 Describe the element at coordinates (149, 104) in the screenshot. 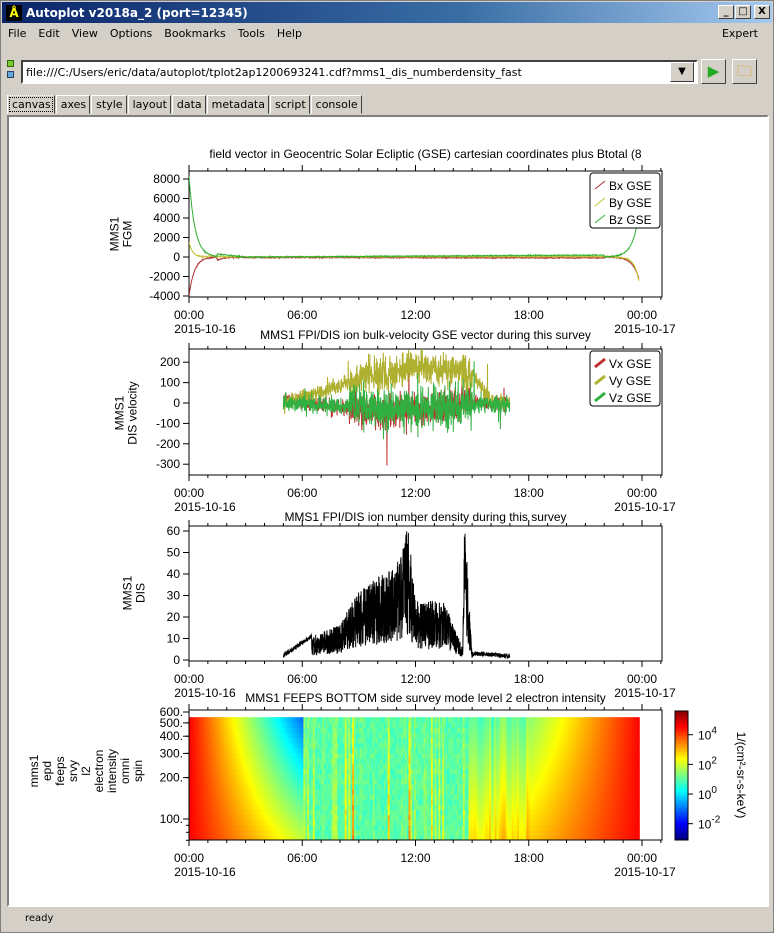

I see `tab-layout: layout` at that location.